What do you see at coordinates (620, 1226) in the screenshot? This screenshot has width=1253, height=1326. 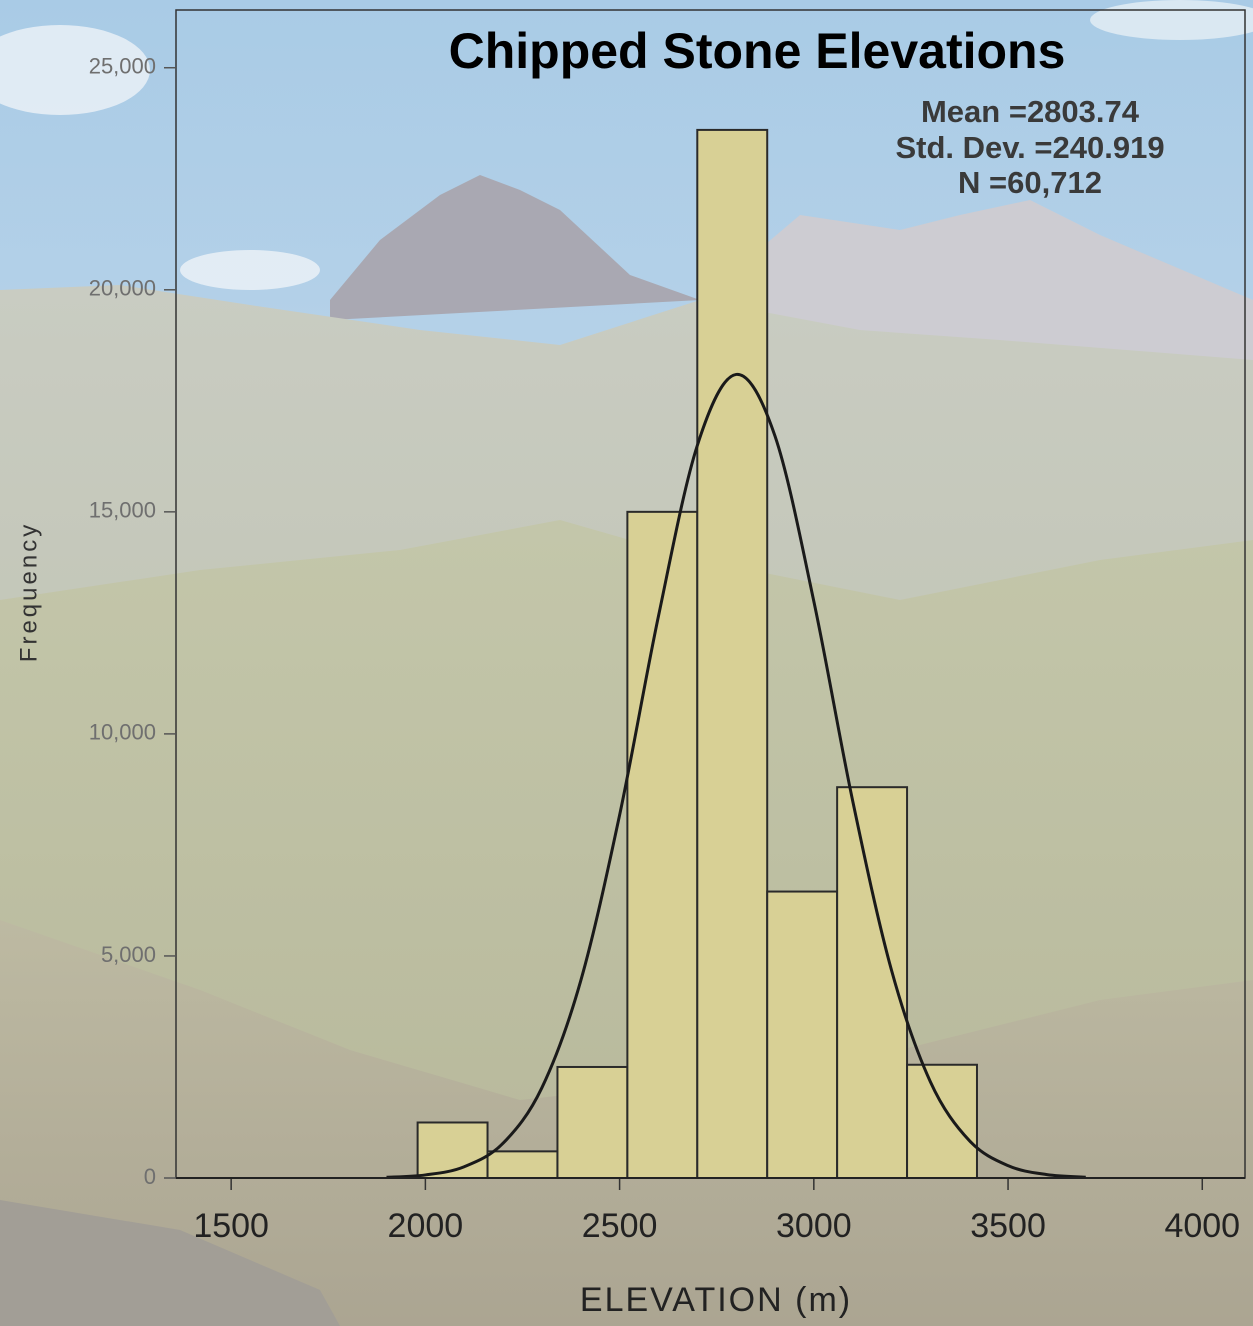 I see `x-tick-label: 2500` at bounding box center [620, 1226].